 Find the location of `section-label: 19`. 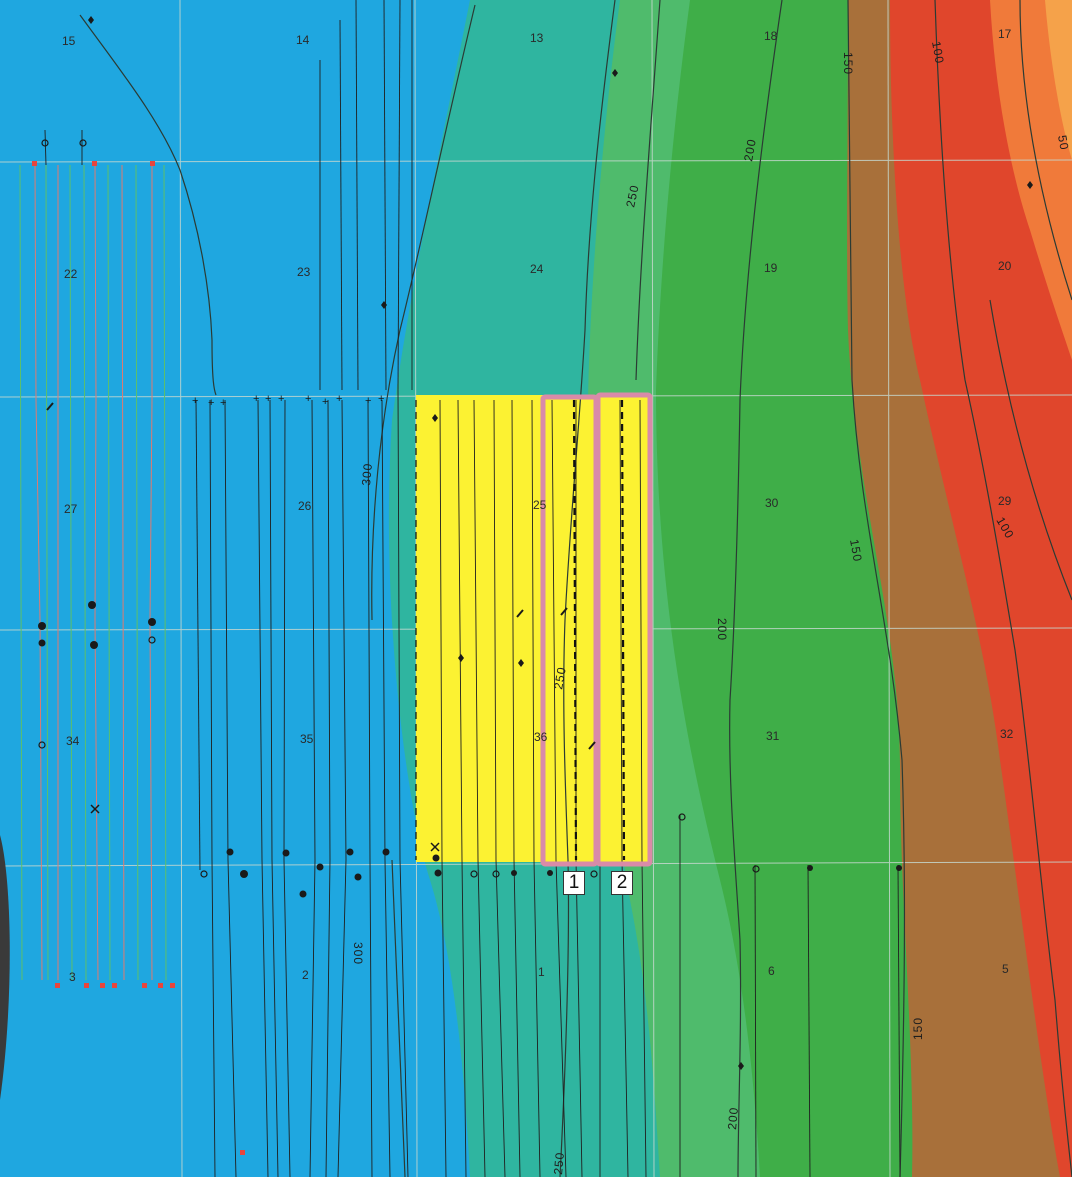

section-label: 19 is located at coordinates (771, 268).